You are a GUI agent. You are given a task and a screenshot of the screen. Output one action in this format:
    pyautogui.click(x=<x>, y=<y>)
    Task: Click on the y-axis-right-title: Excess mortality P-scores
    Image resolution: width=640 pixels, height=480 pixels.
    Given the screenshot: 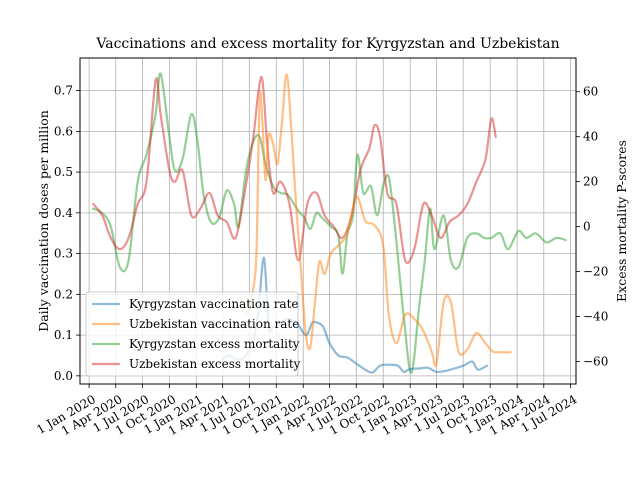 What is the action you would take?
    pyautogui.click(x=621, y=221)
    